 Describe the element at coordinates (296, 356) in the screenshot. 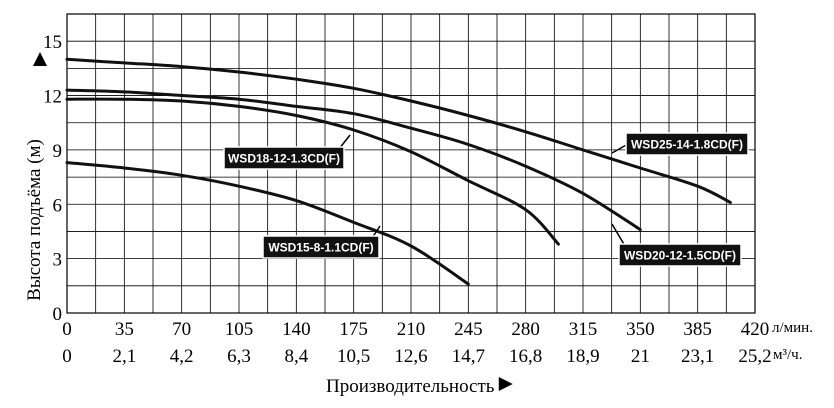

I see `x-tick-label-secondary: 8,4` at that location.